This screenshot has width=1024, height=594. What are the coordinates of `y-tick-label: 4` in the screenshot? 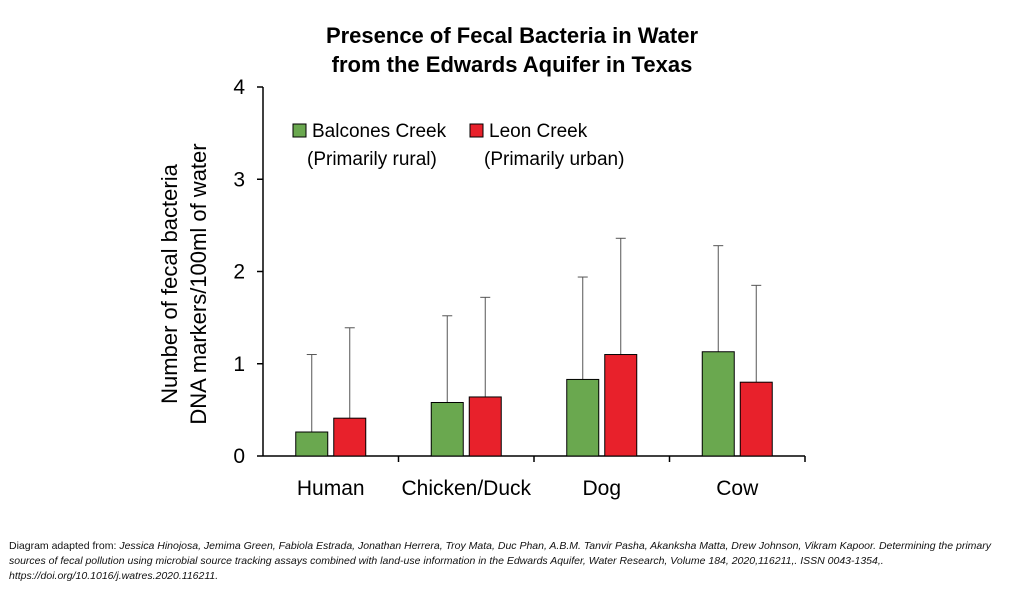 It's located at (239, 87).